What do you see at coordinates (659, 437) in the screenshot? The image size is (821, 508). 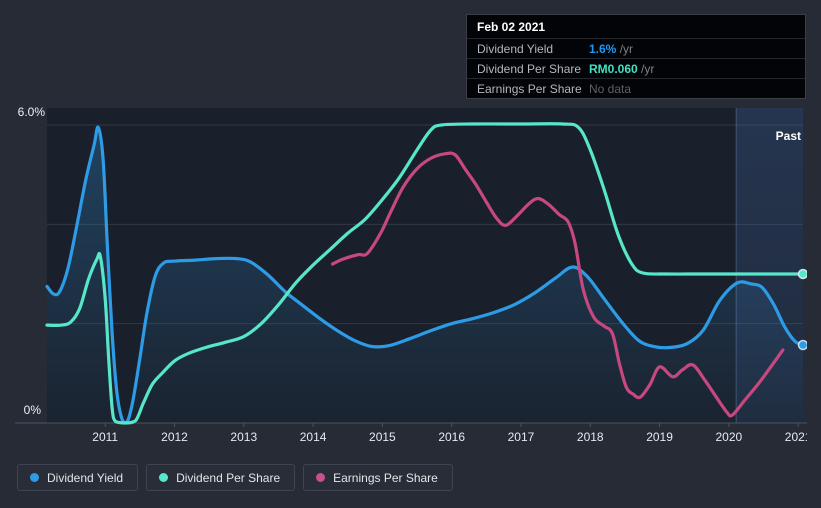 I see `x-axis-label-2019: 2019` at bounding box center [659, 437].